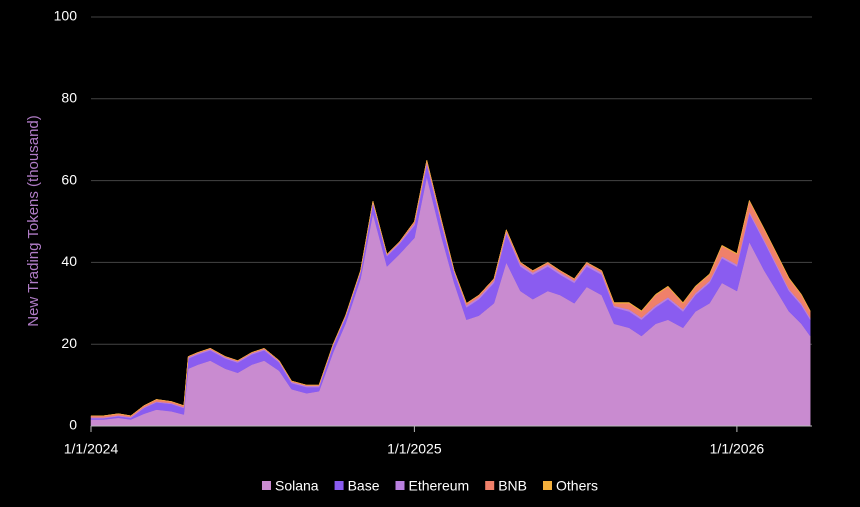 This screenshot has height=507, width=860. I want to click on y-tick-label: 100, so click(66, 16).